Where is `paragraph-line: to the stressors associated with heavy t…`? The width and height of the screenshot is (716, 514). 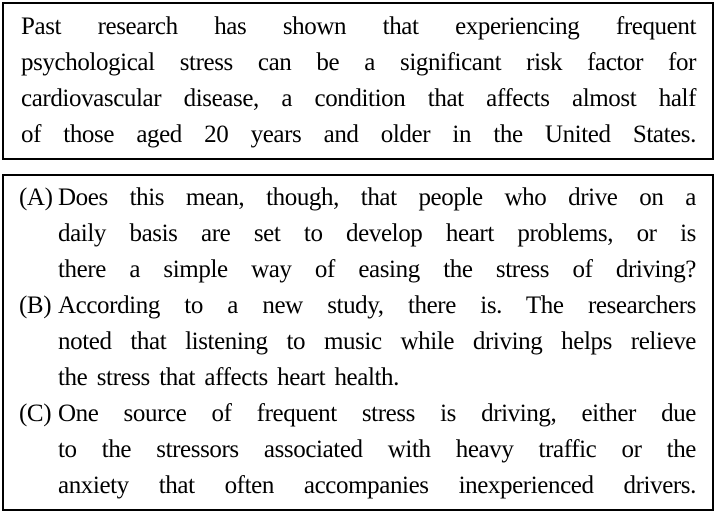 paragraph-line: to the stressors associated with heavy t… is located at coordinates (377, 449).